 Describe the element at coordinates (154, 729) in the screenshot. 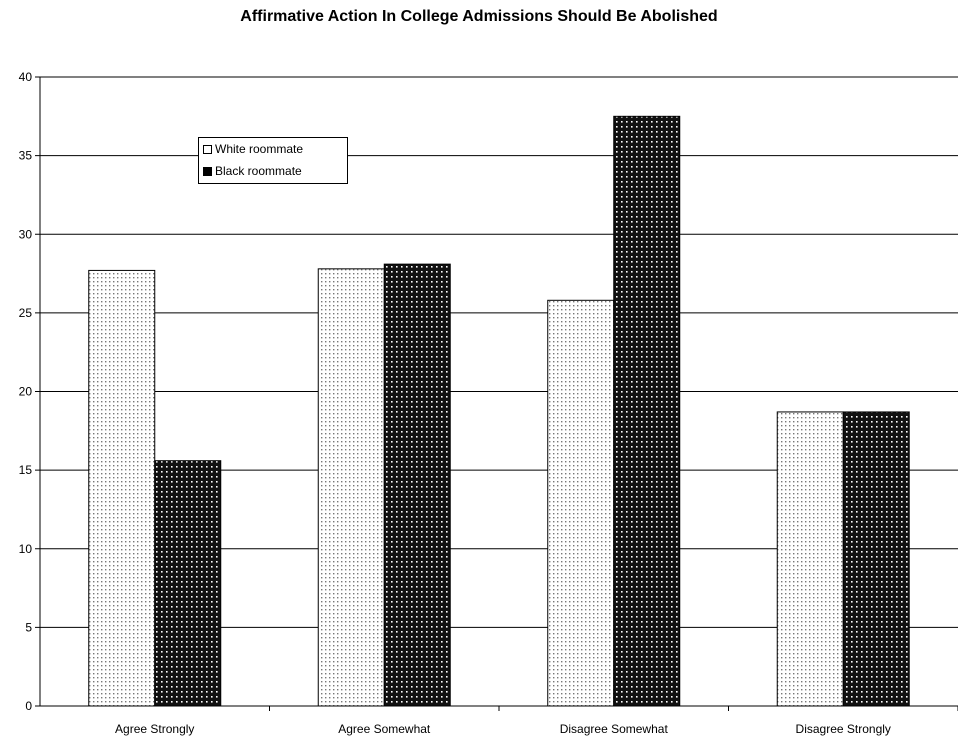

I see `x-tick-label: Agree Strongly` at that location.